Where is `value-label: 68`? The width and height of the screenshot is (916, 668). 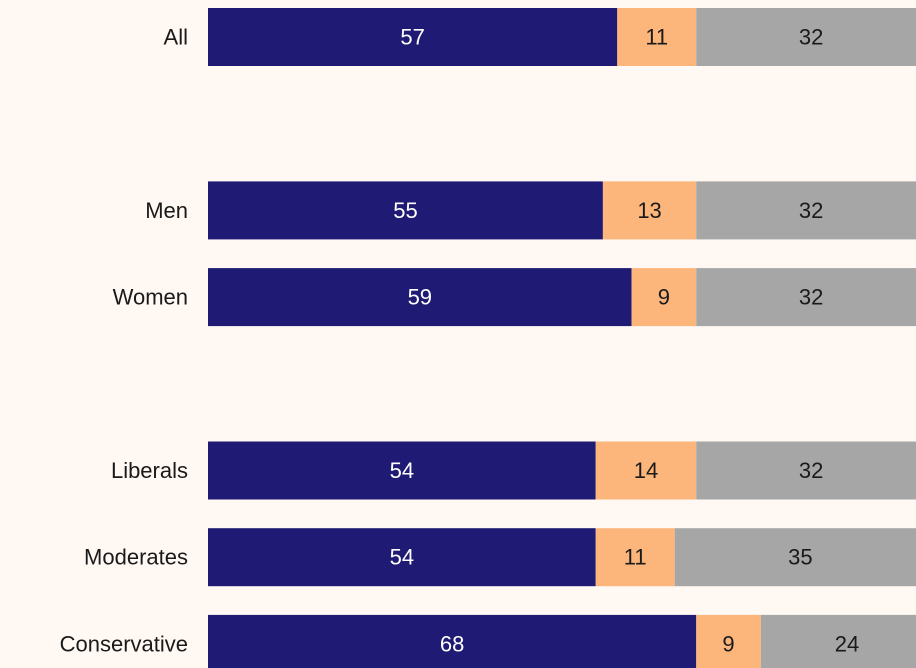
value-label: 68 is located at coordinates (452, 643).